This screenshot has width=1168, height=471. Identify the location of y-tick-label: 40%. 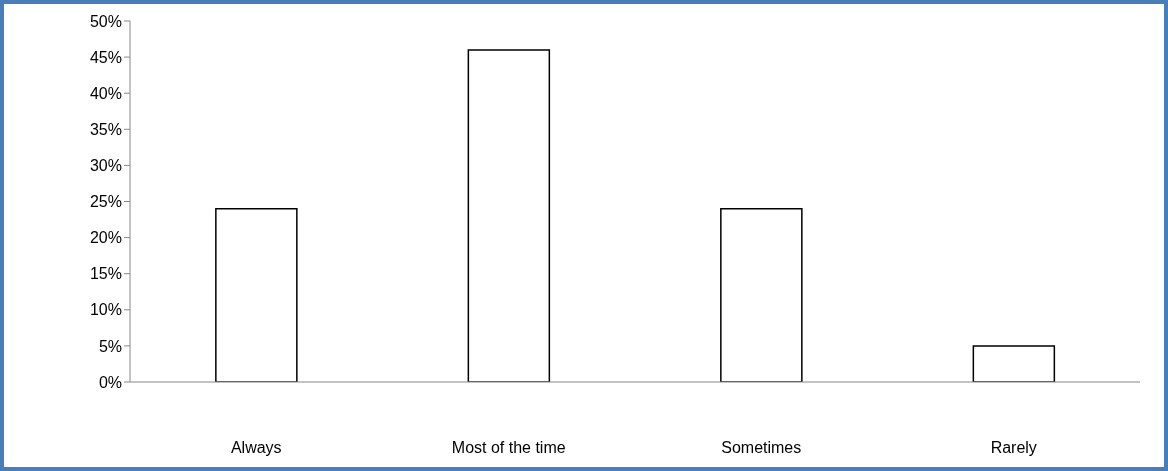
(105, 93).